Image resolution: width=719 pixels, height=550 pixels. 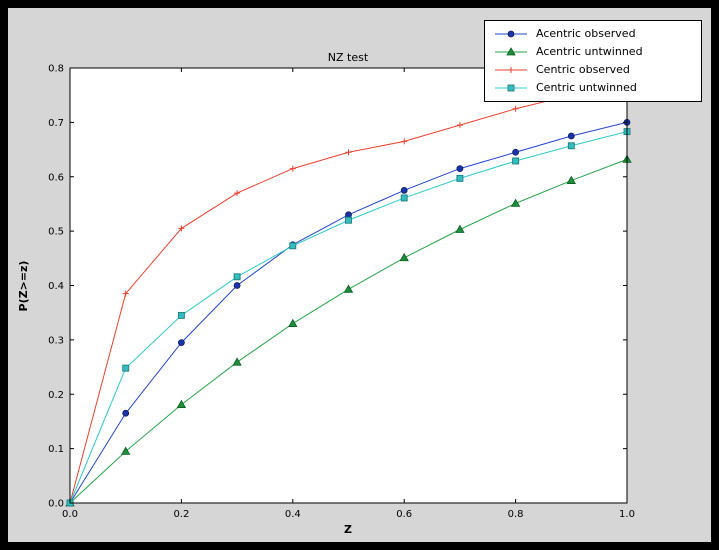 What do you see at coordinates (56, 232) in the screenshot?
I see `y-tick-label: 0.5` at bounding box center [56, 232].